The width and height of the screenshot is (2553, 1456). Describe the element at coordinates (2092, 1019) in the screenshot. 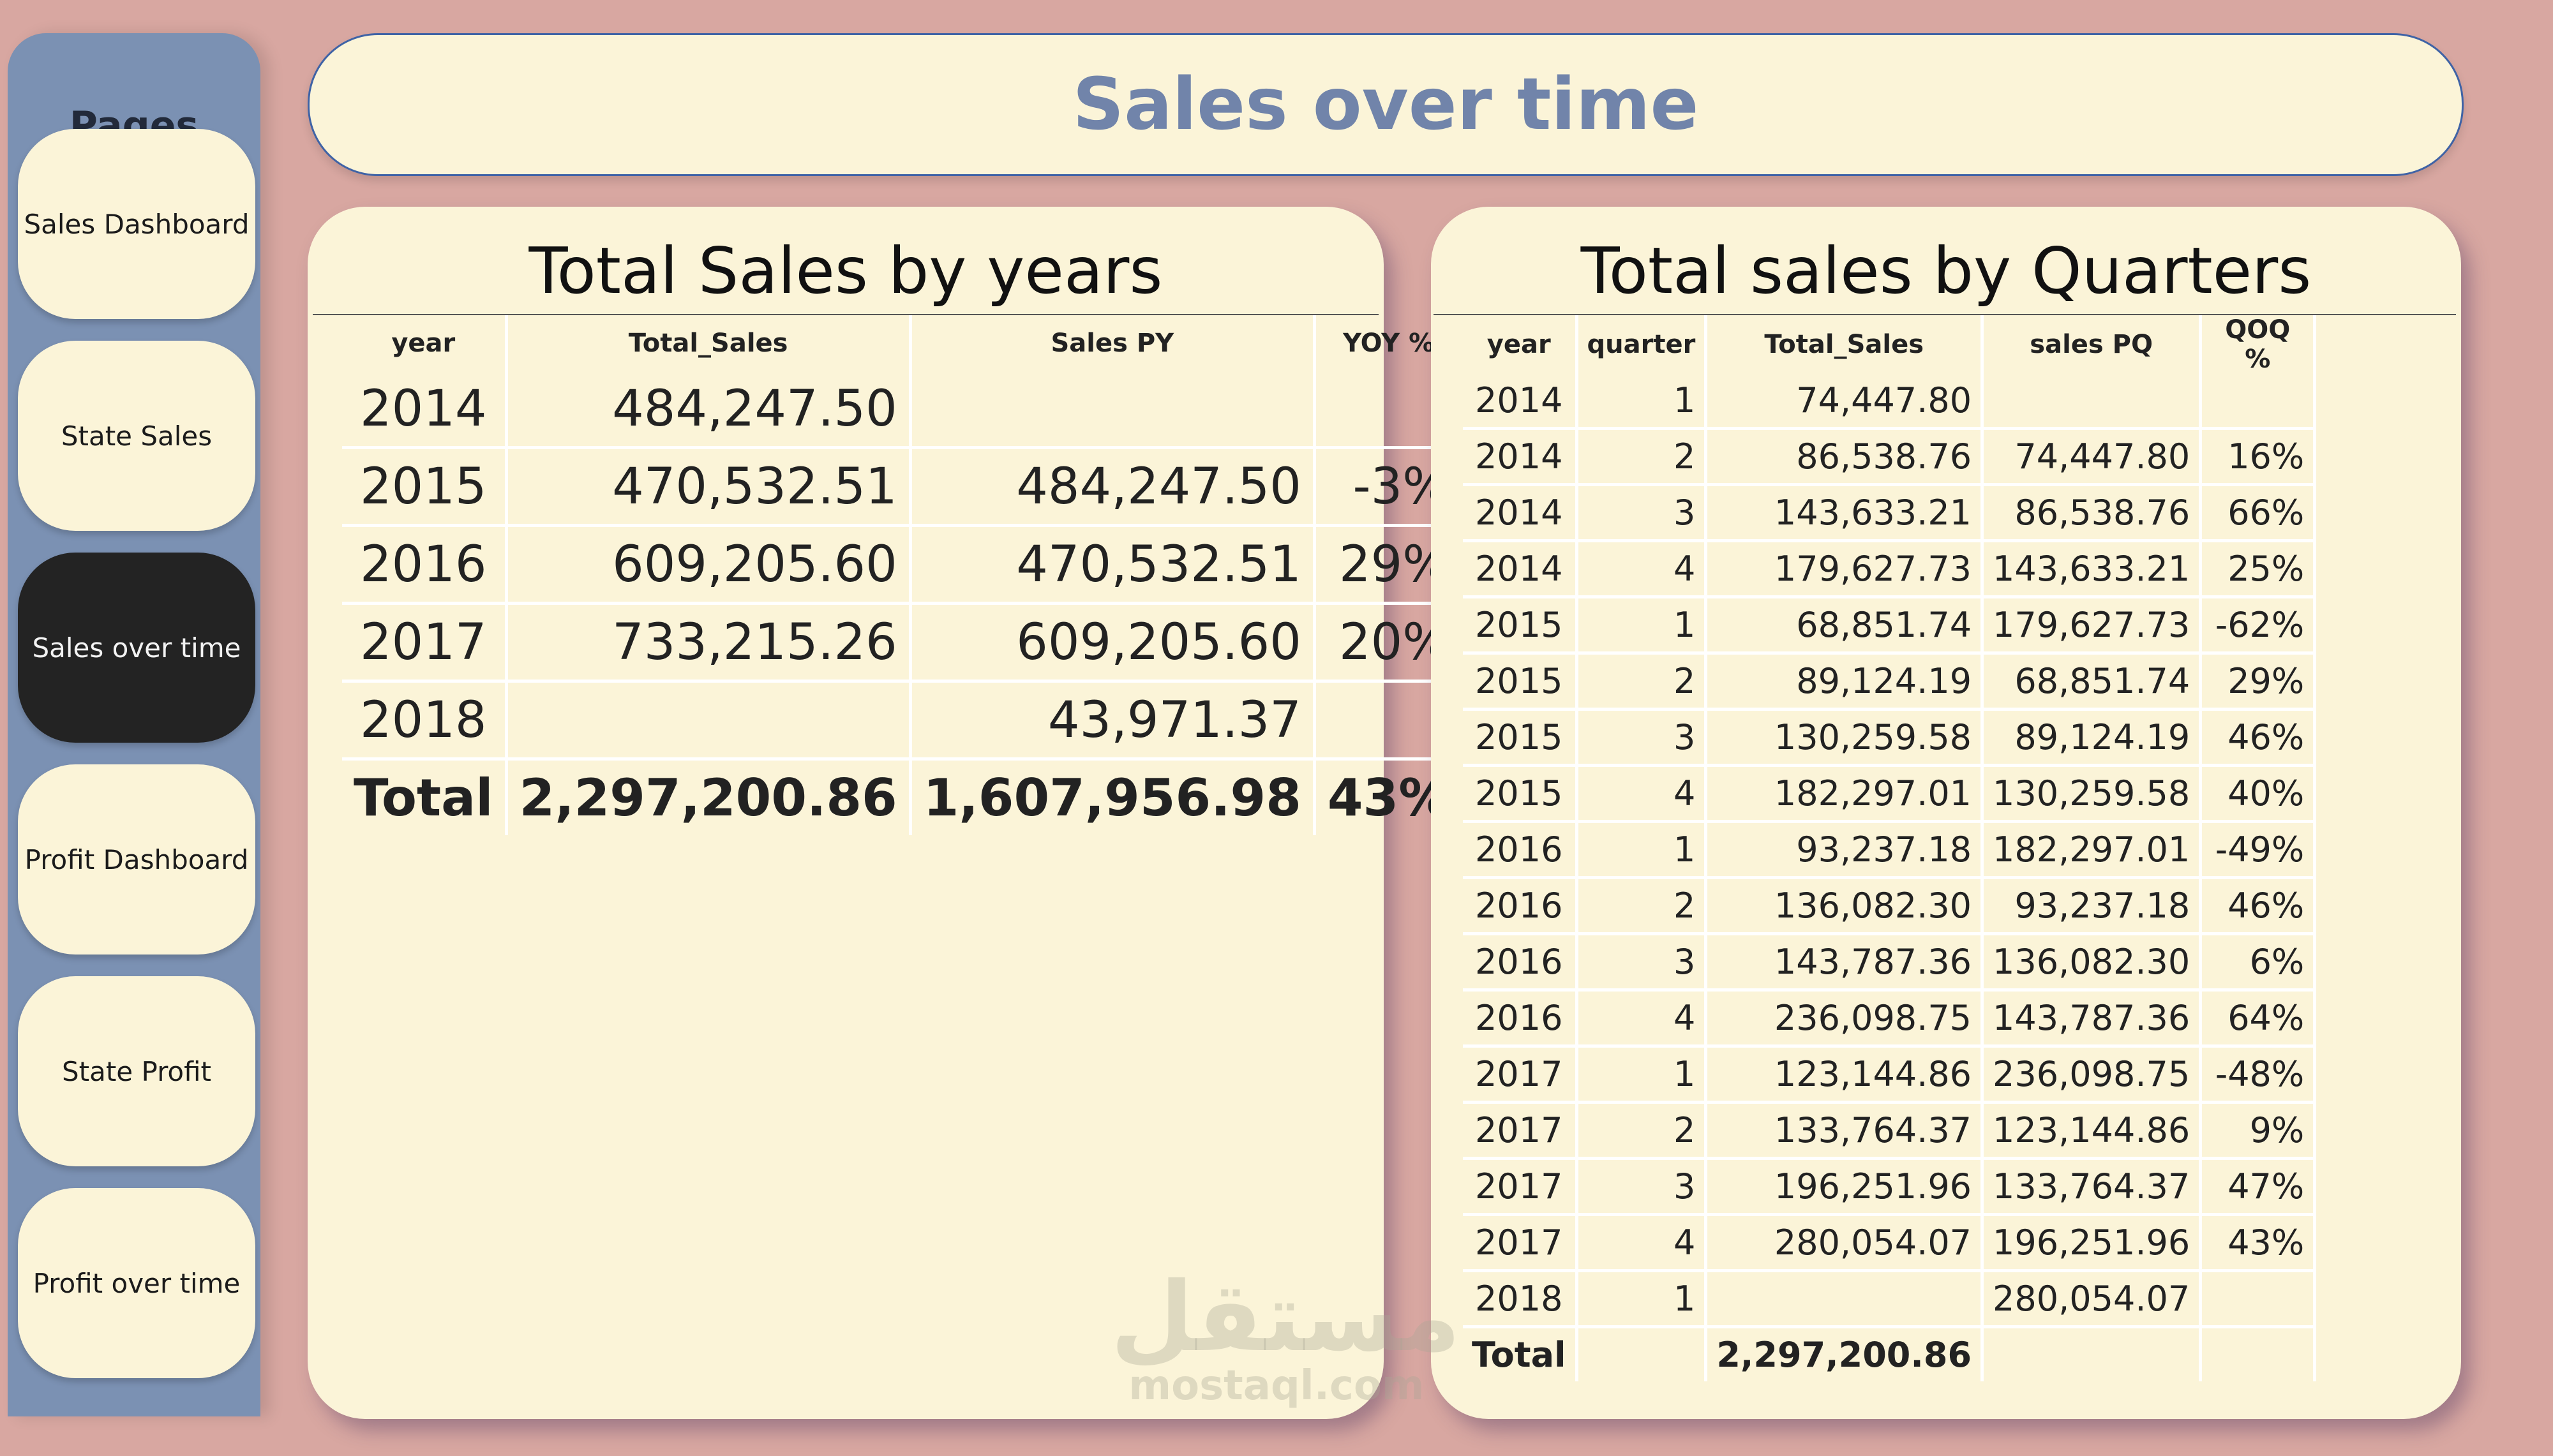

I see `sales-pq-cell: 143,787.36` at that location.